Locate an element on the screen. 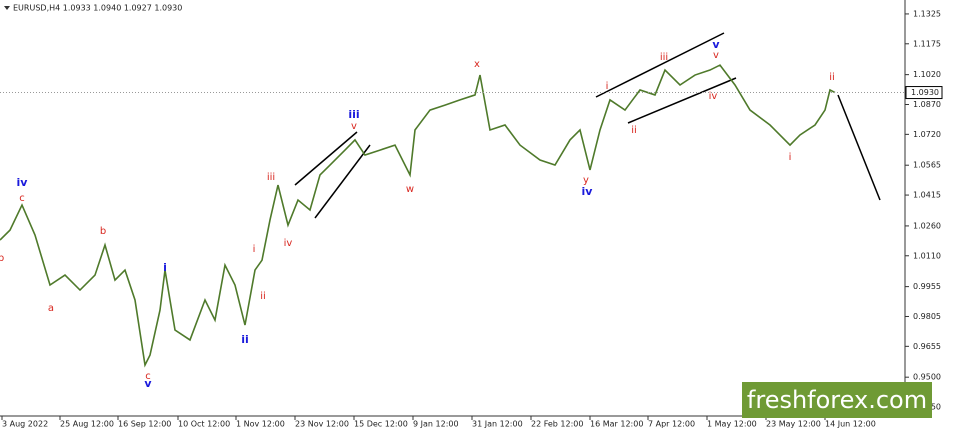  wave-label: a is located at coordinates (51, 308).